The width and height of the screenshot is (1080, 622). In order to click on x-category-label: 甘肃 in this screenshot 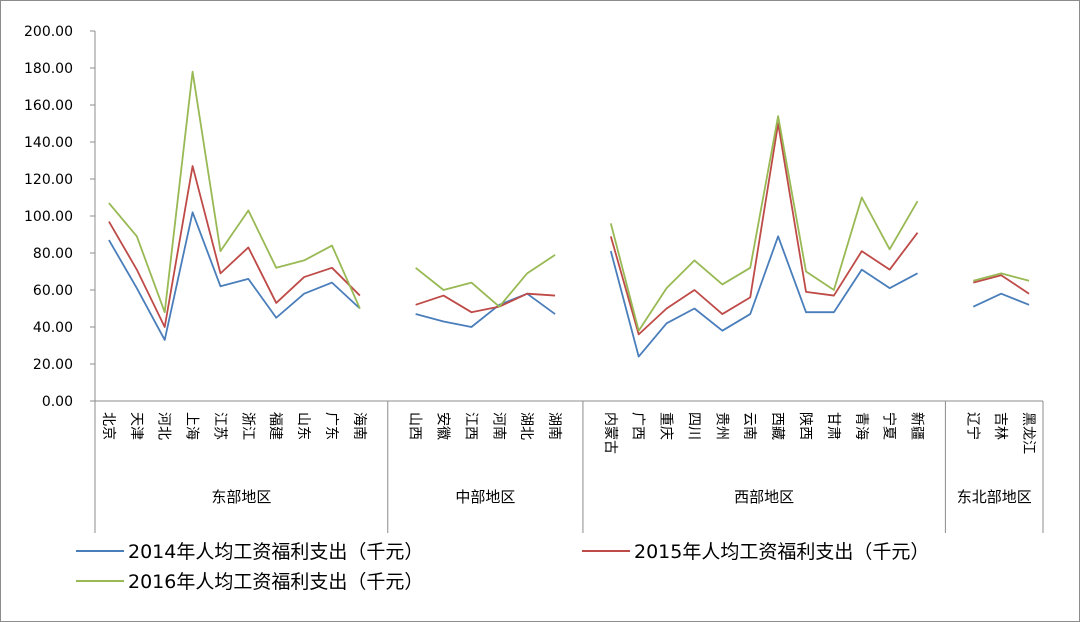, I will do `click(833, 426)`.